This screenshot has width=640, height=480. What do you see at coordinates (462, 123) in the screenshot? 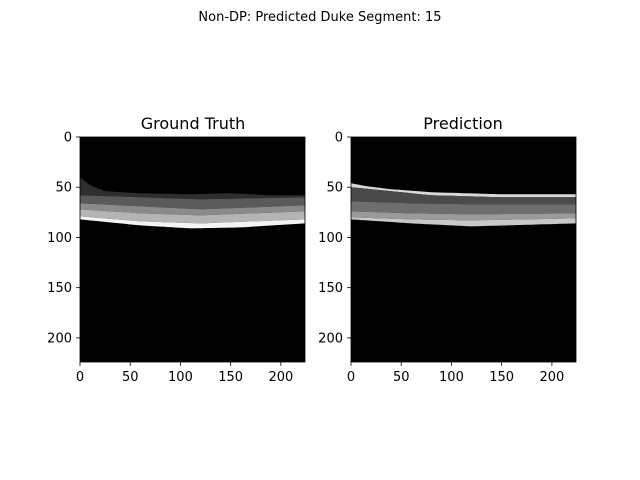
I see `panel-title: Prediction` at bounding box center [462, 123].